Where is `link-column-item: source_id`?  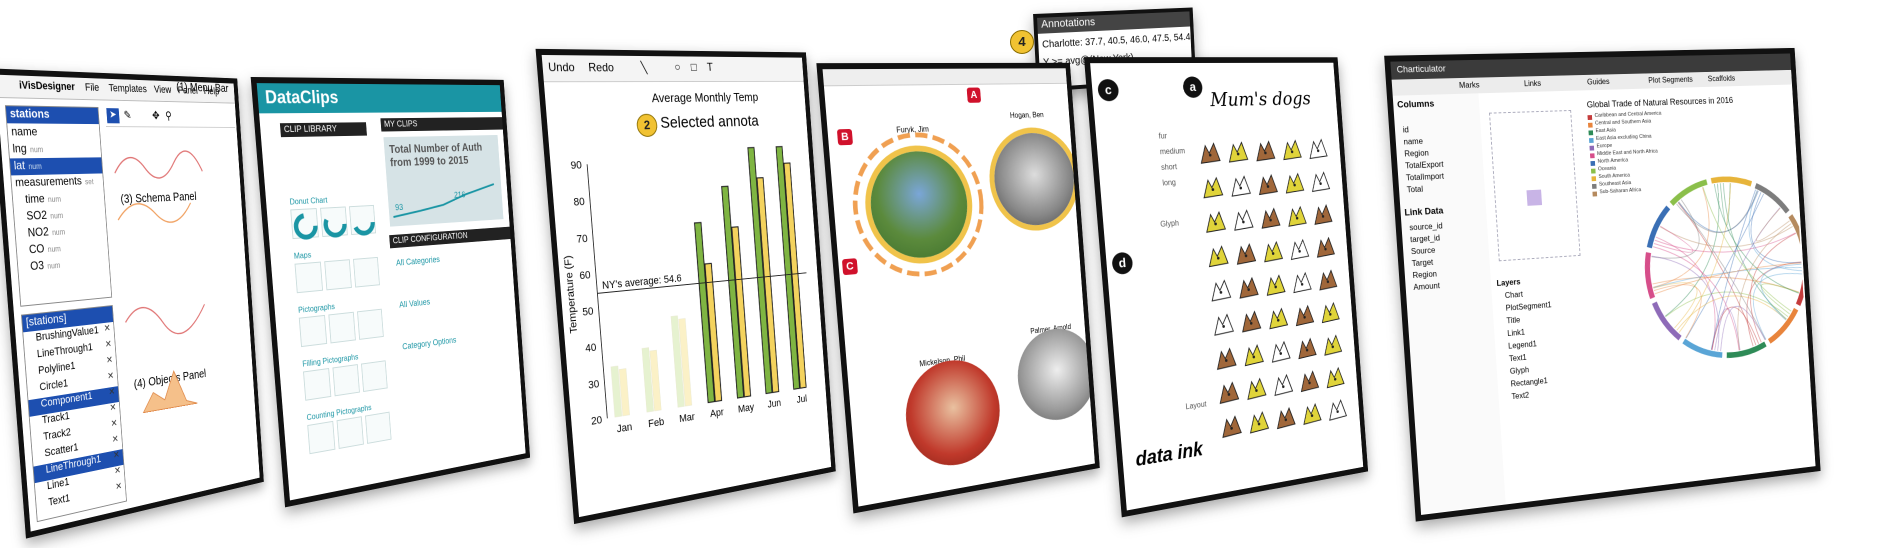
link-column-item: source_id is located at coordinates (1426, 227).